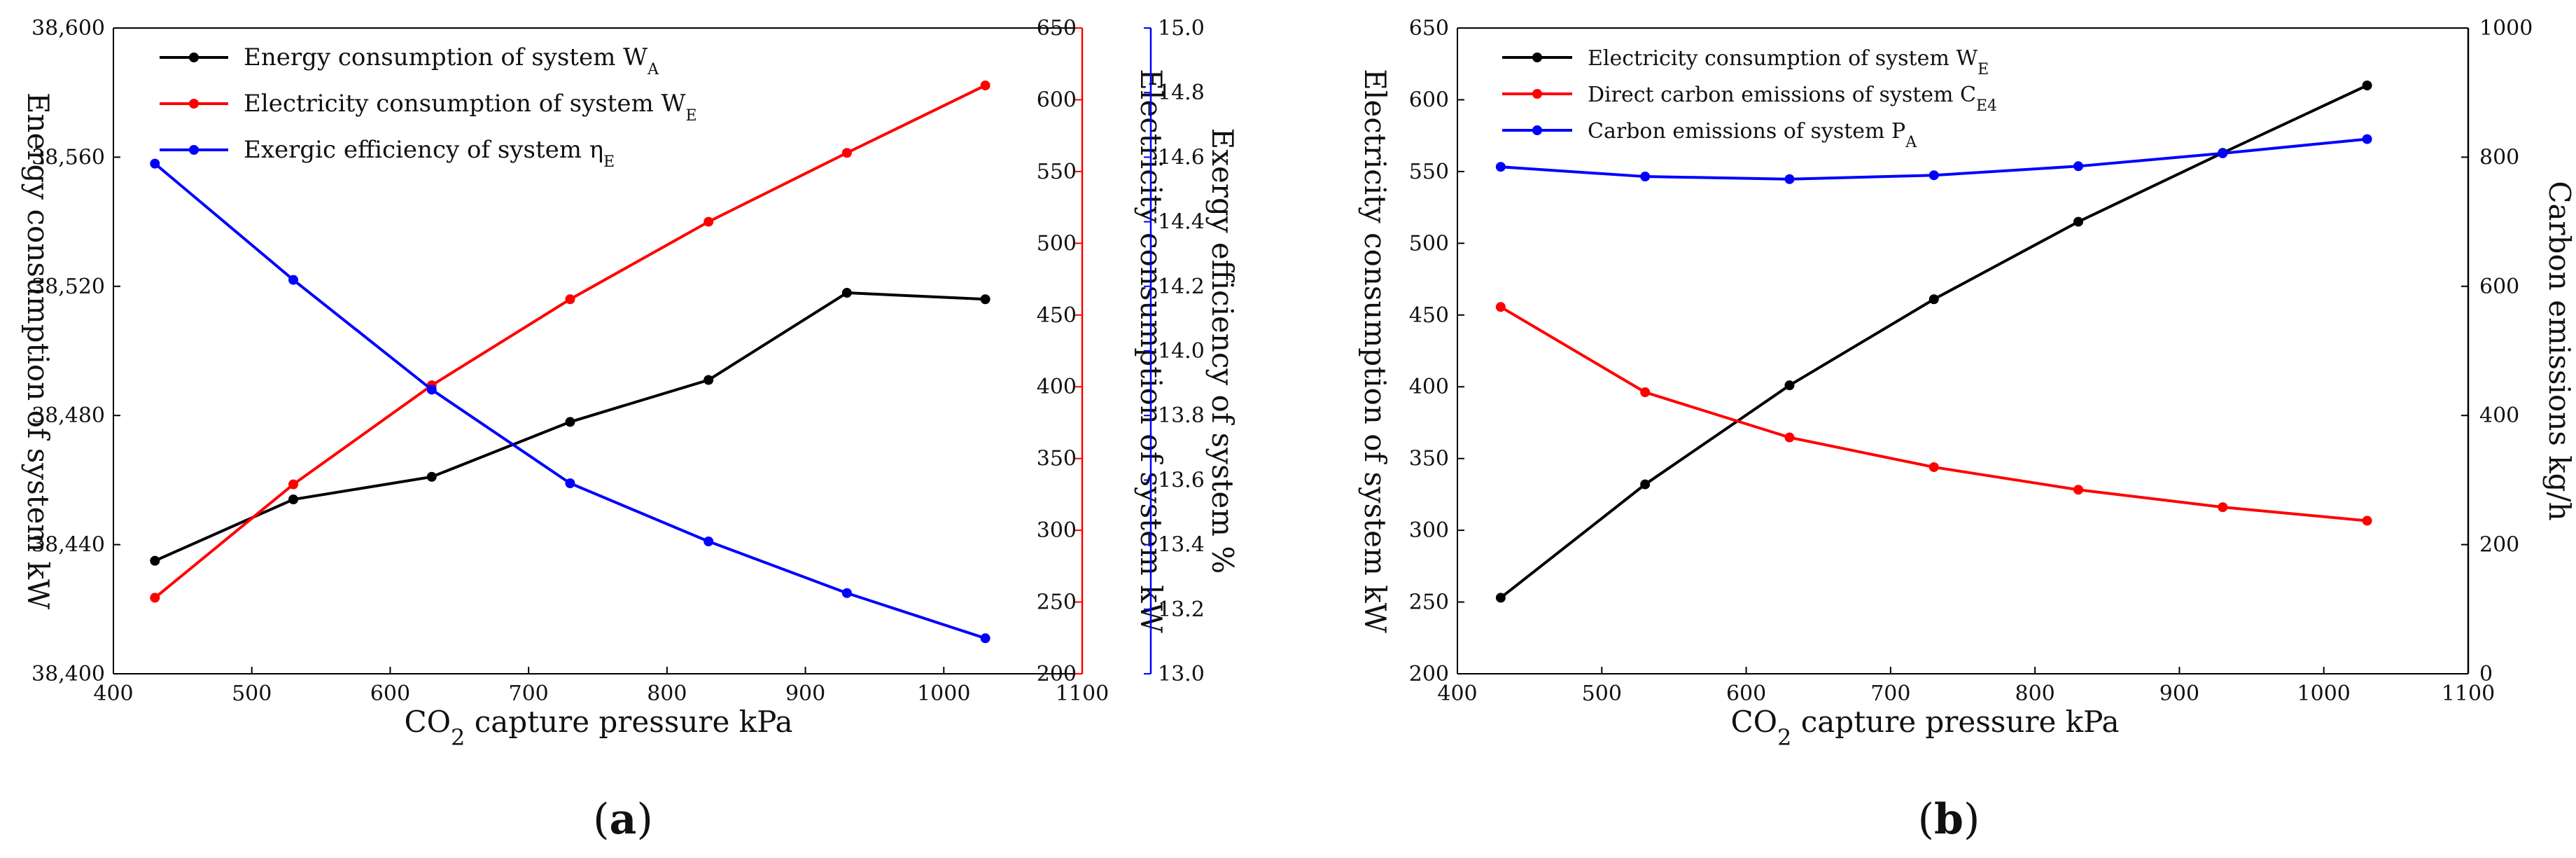  I want to click on left-y-tick-label: 500, so click(1429, 243).